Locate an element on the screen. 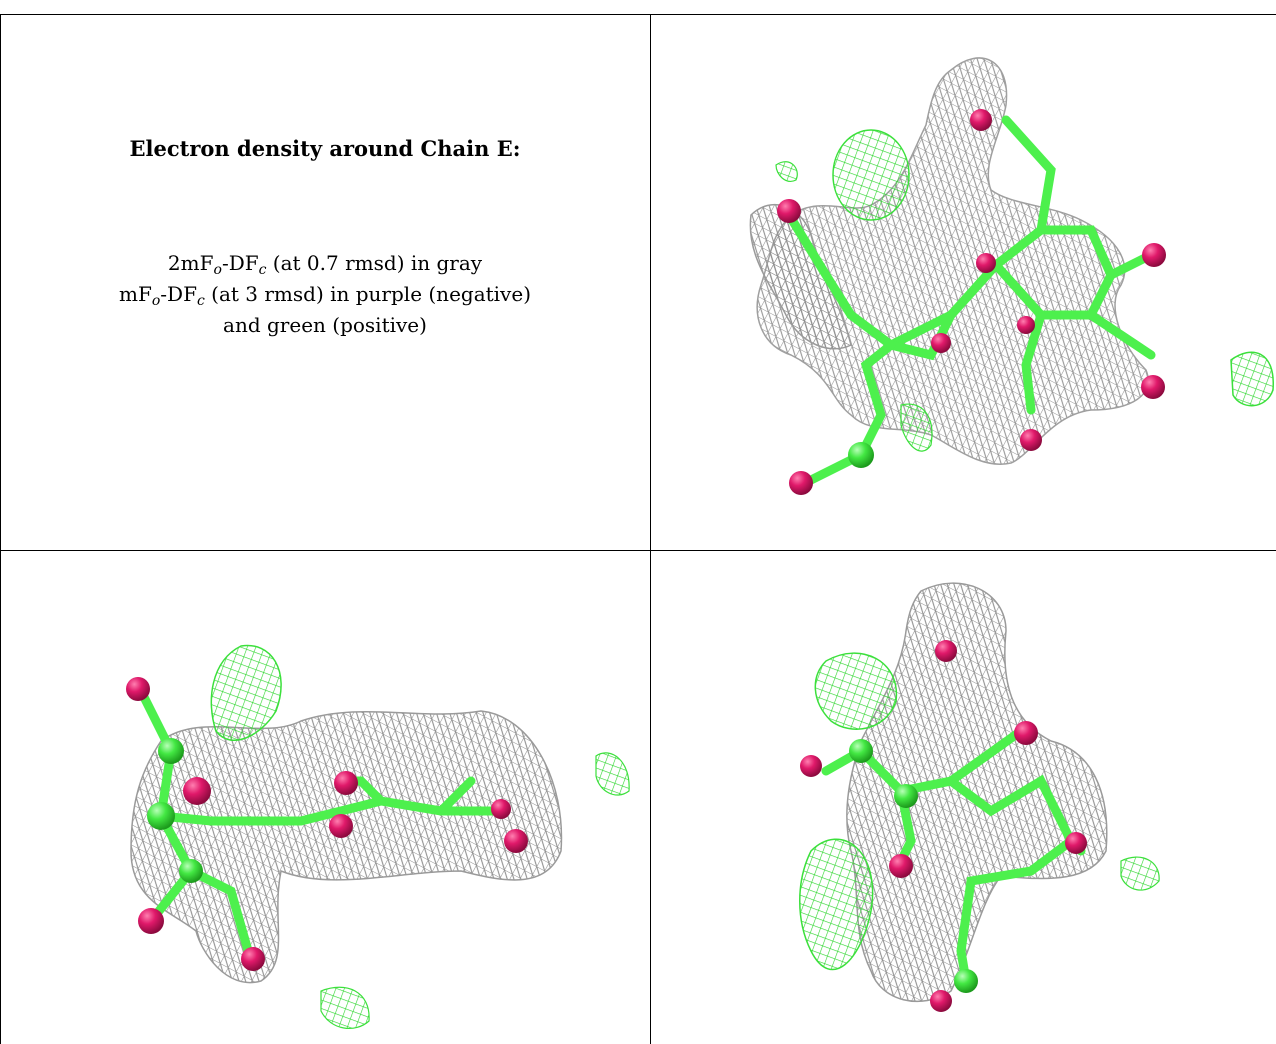  table-border-top is located at coordinates (638, 14).